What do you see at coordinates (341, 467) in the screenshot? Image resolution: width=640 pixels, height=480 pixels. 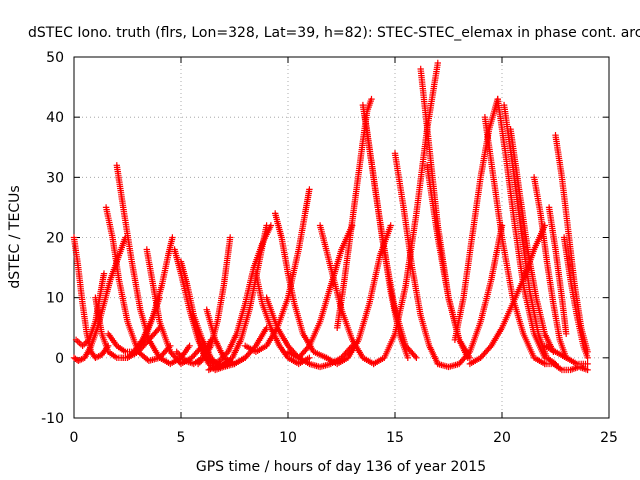 I see `x-axis-title: GPS time / hours of day 136 of year 2015` at bounding box center [341, 467].